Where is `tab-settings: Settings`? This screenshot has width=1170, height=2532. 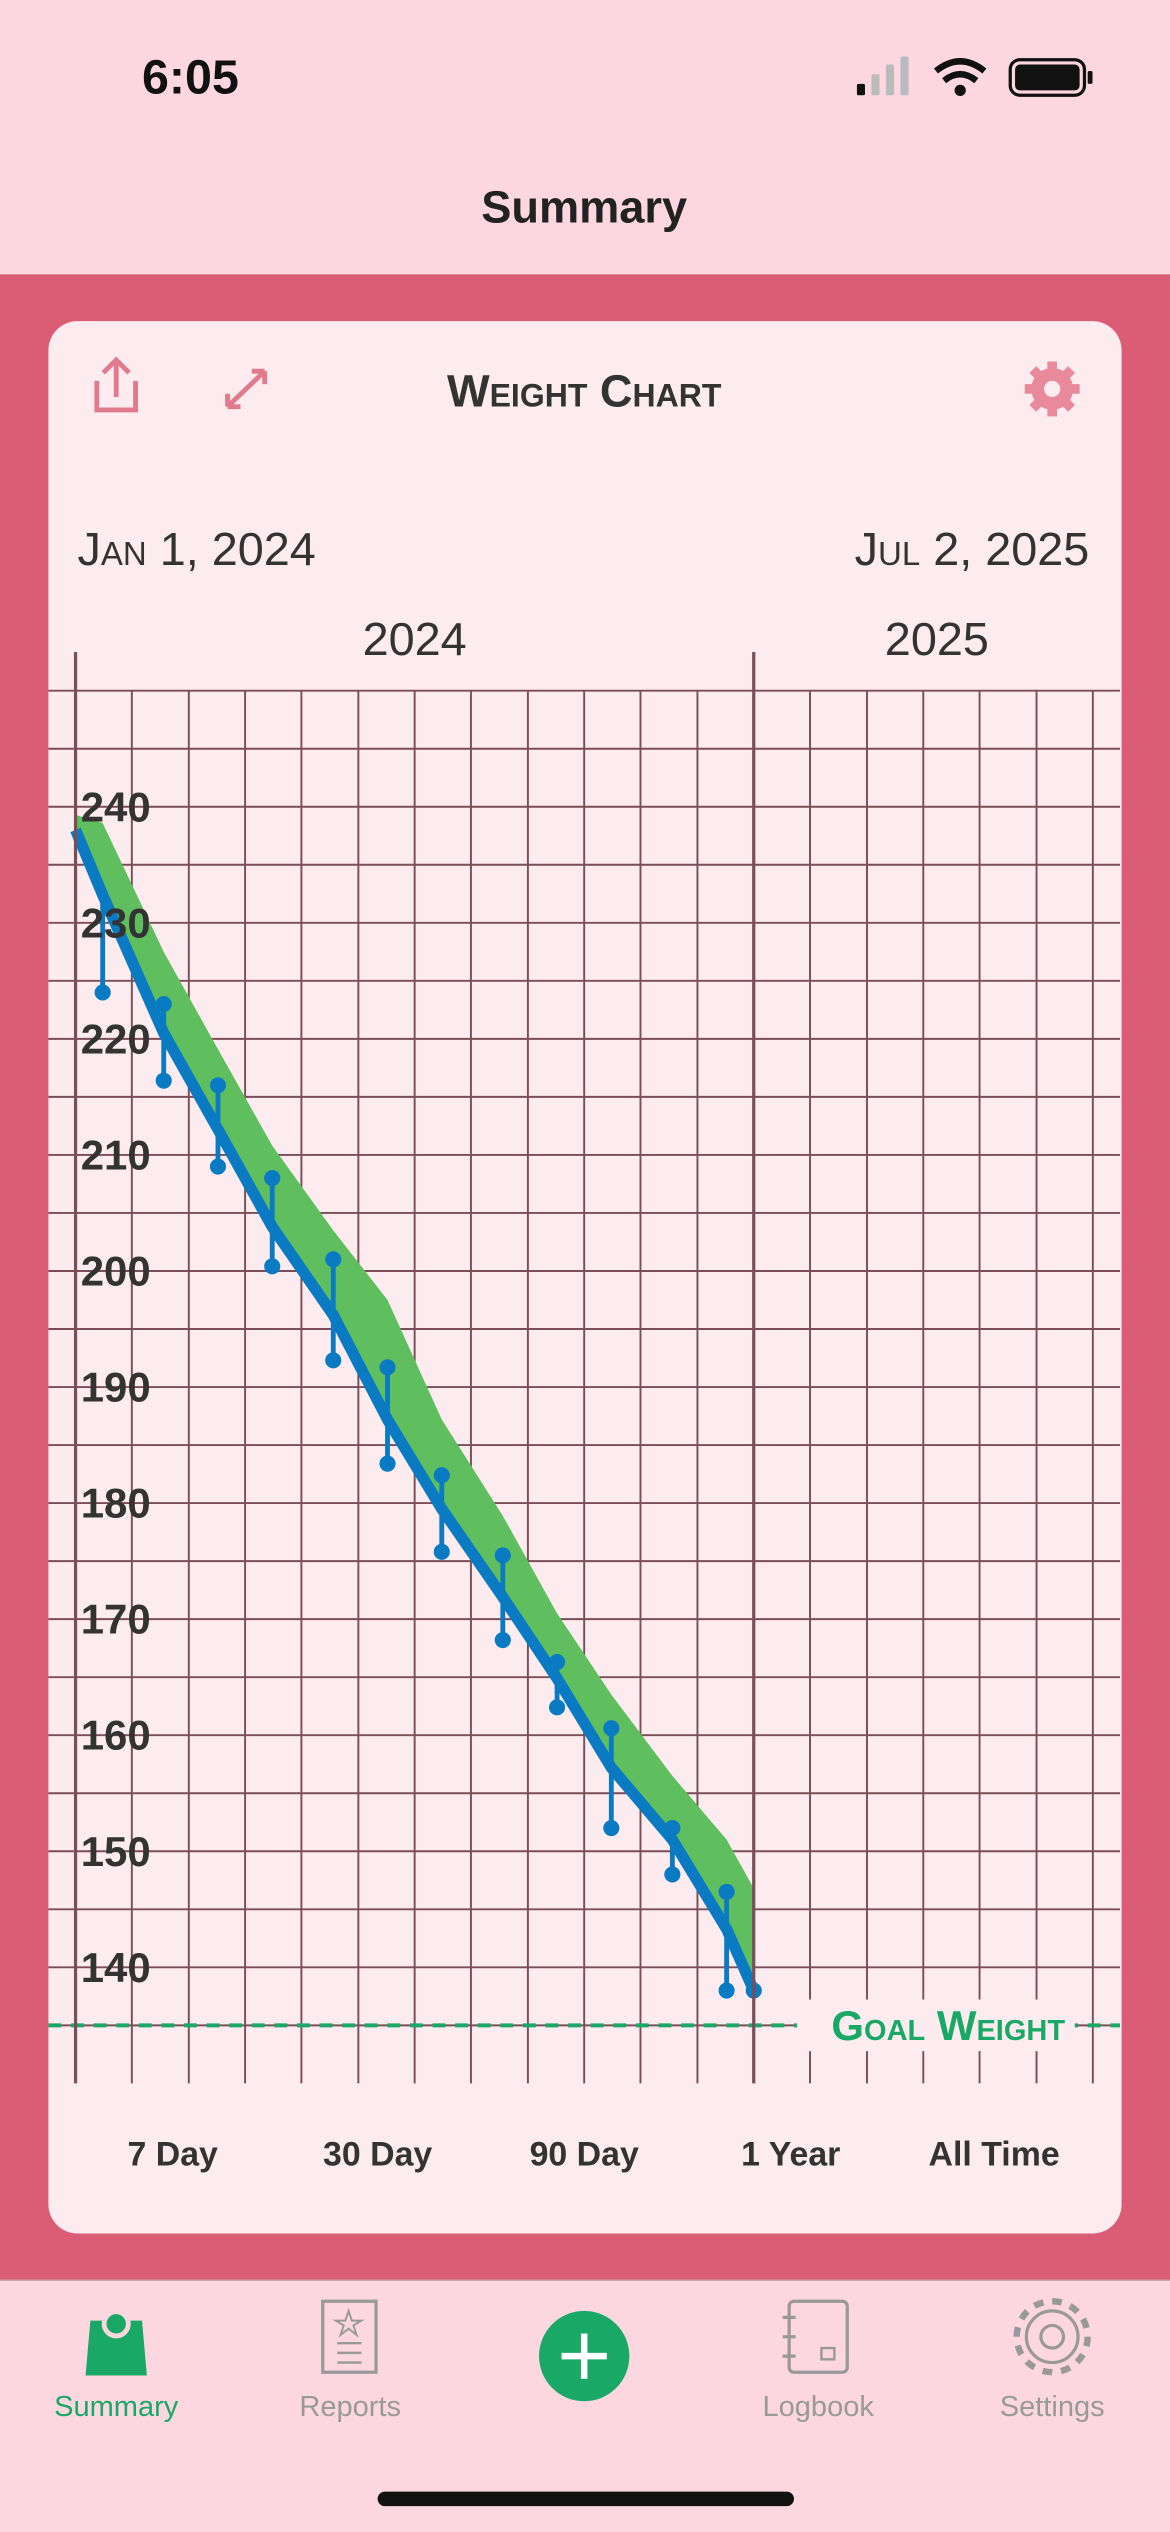
tab-settings: Settings is located at coordinates (1052, 2360).